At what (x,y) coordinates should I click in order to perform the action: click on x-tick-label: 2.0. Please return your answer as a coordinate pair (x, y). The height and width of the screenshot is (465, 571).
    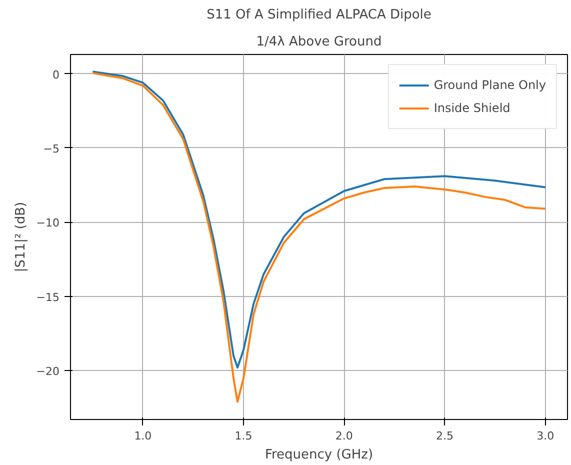
    Looking at the image, I should click on (344, 436).